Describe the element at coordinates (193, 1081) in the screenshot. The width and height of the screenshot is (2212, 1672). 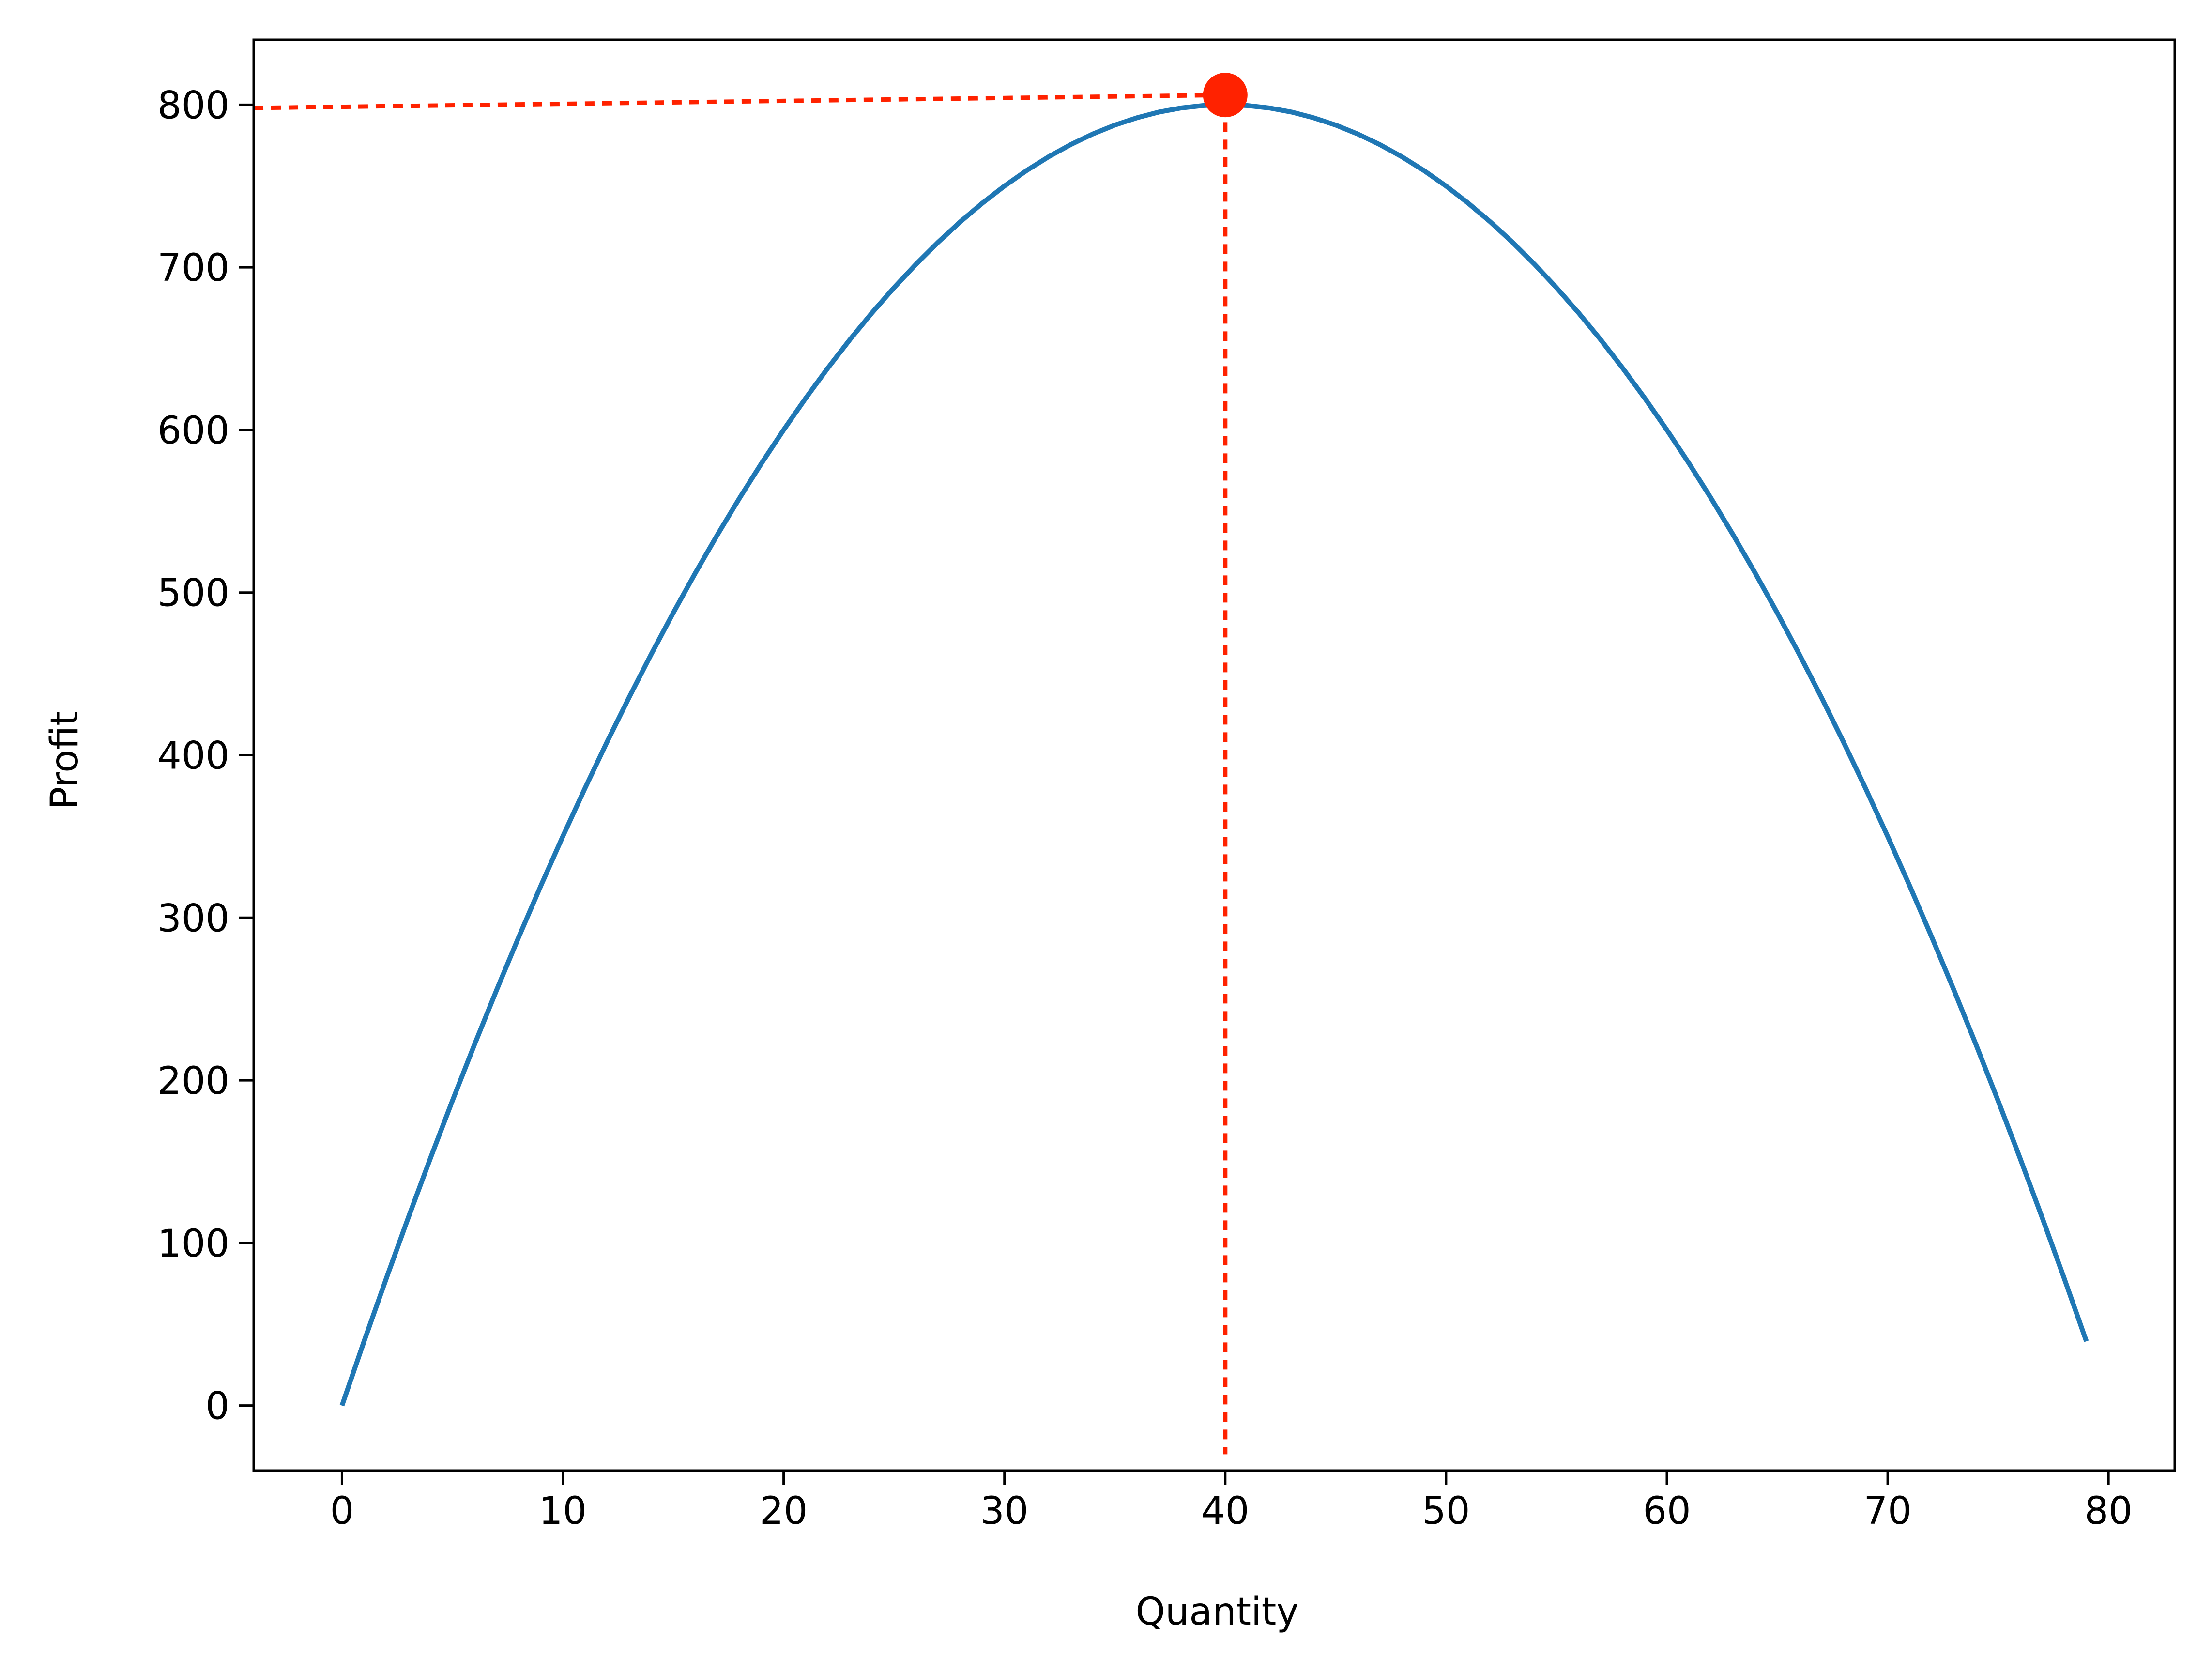
I see `y-tick-label-200: 200` at that location.